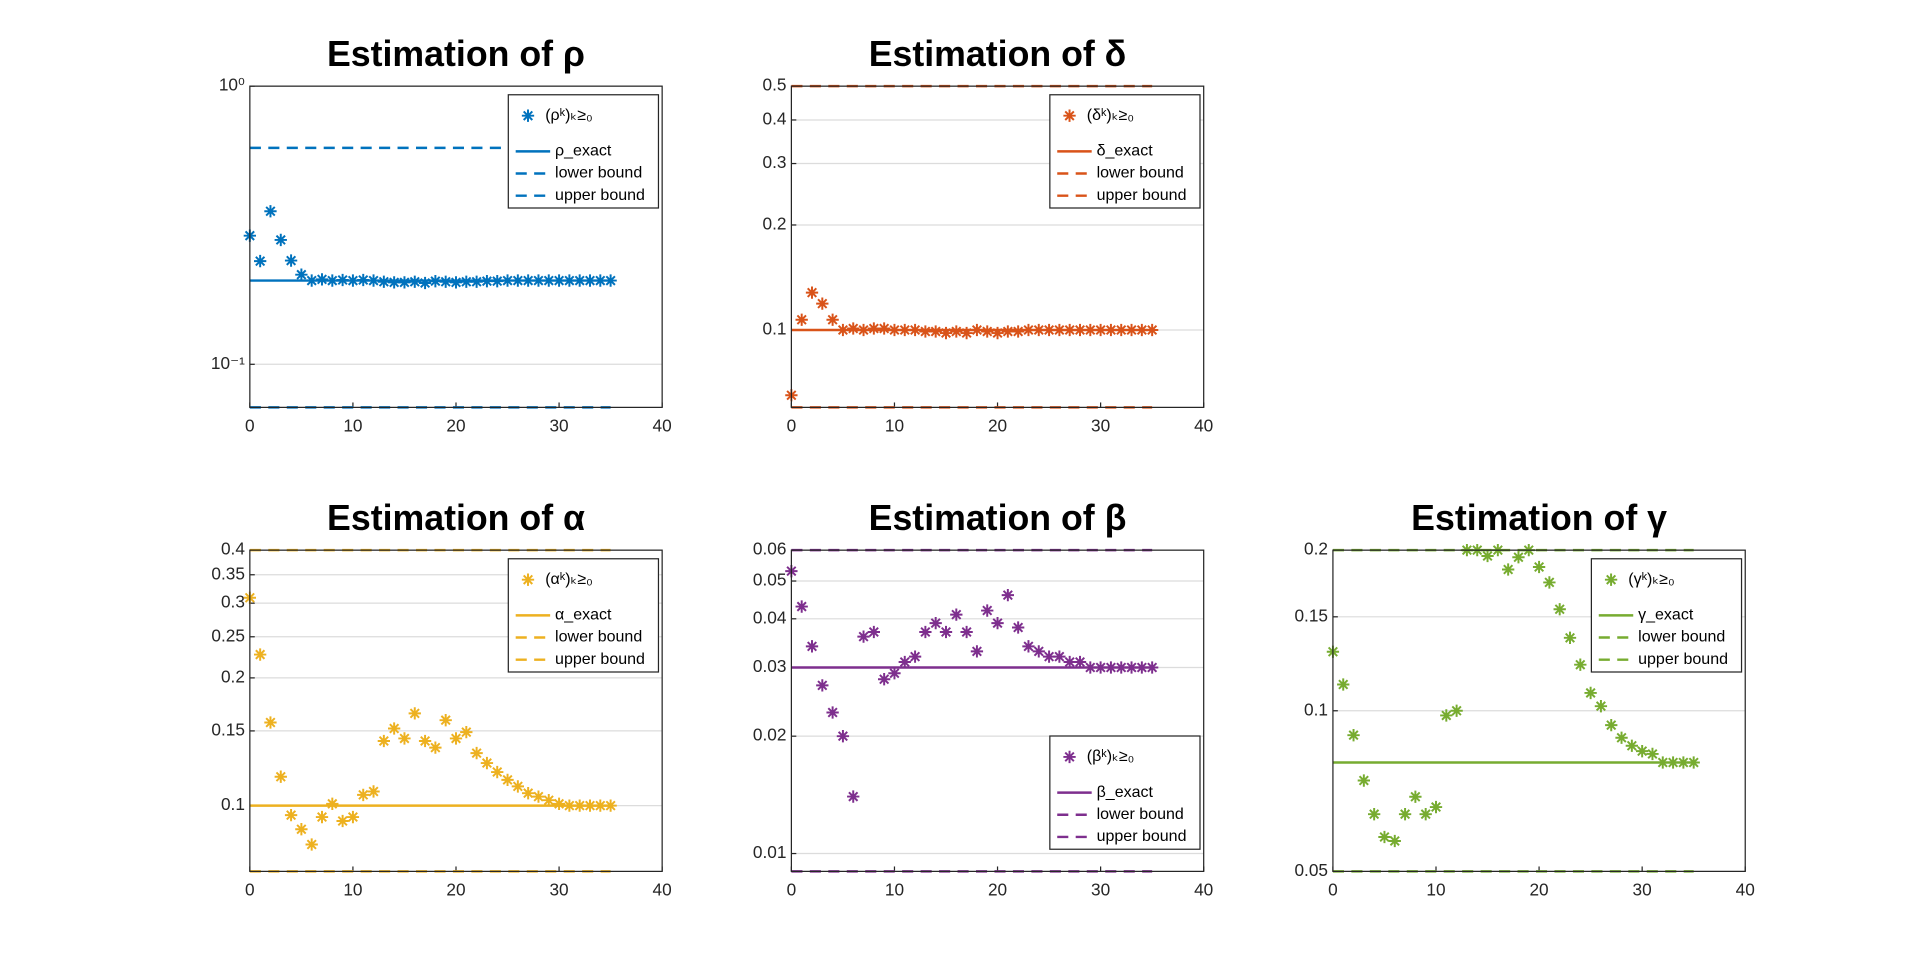 The height and width of the screenshot is (976, 1920). I want to click on x-tick-label: 0, so click(792, 890).